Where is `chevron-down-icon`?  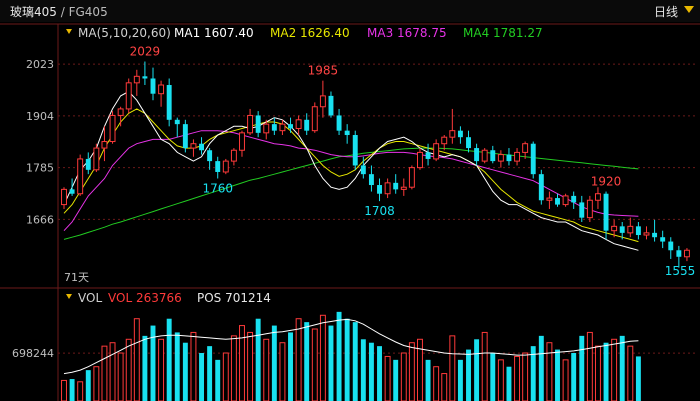 chevron-down-icon is located at coordinates (689, 9).